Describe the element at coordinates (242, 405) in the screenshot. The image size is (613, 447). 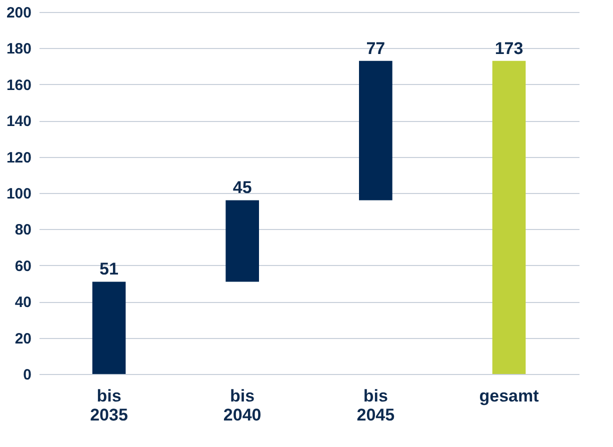
I see `x-tick-label: bis 2040` at that location.